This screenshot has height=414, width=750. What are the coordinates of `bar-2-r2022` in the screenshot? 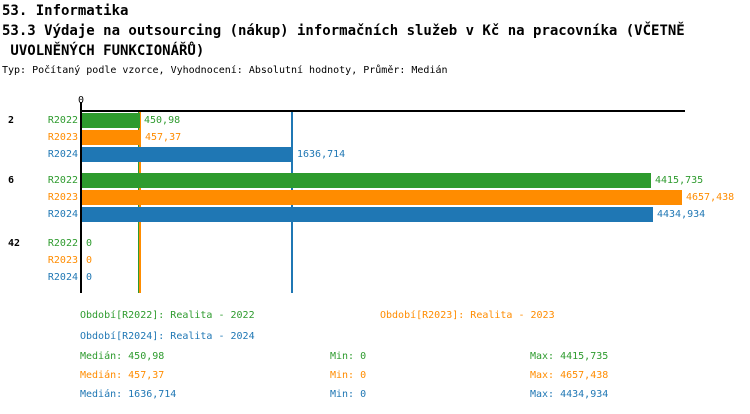 It's located at (111, 120).